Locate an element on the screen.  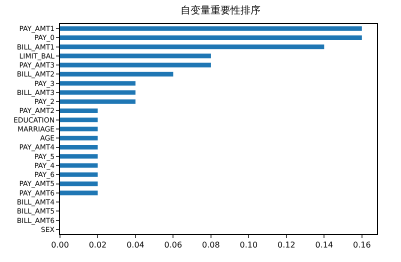
x-tick-label: 0.12 is located at coordinates (287, 245).